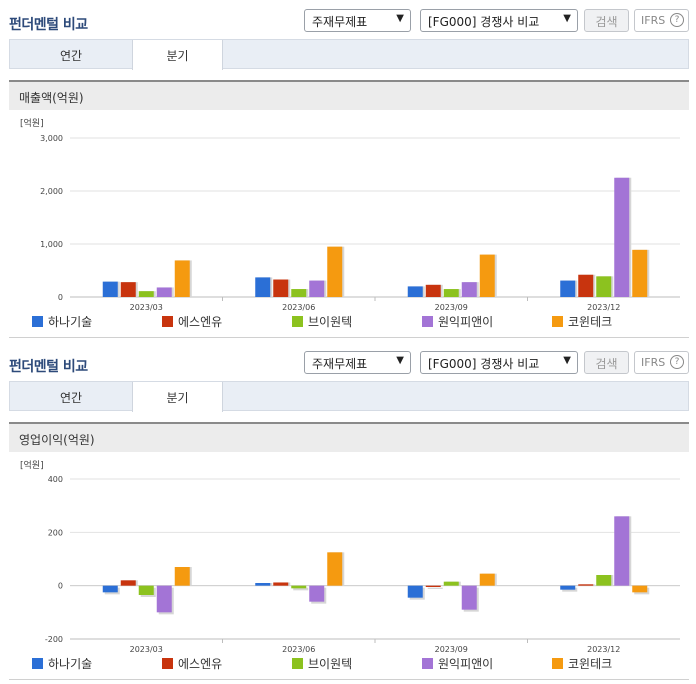 The width and height of the screenshot is (696, 684). I want to click on peer-group-value: [FG000] 경쟁사 비교, so click(484, 22).